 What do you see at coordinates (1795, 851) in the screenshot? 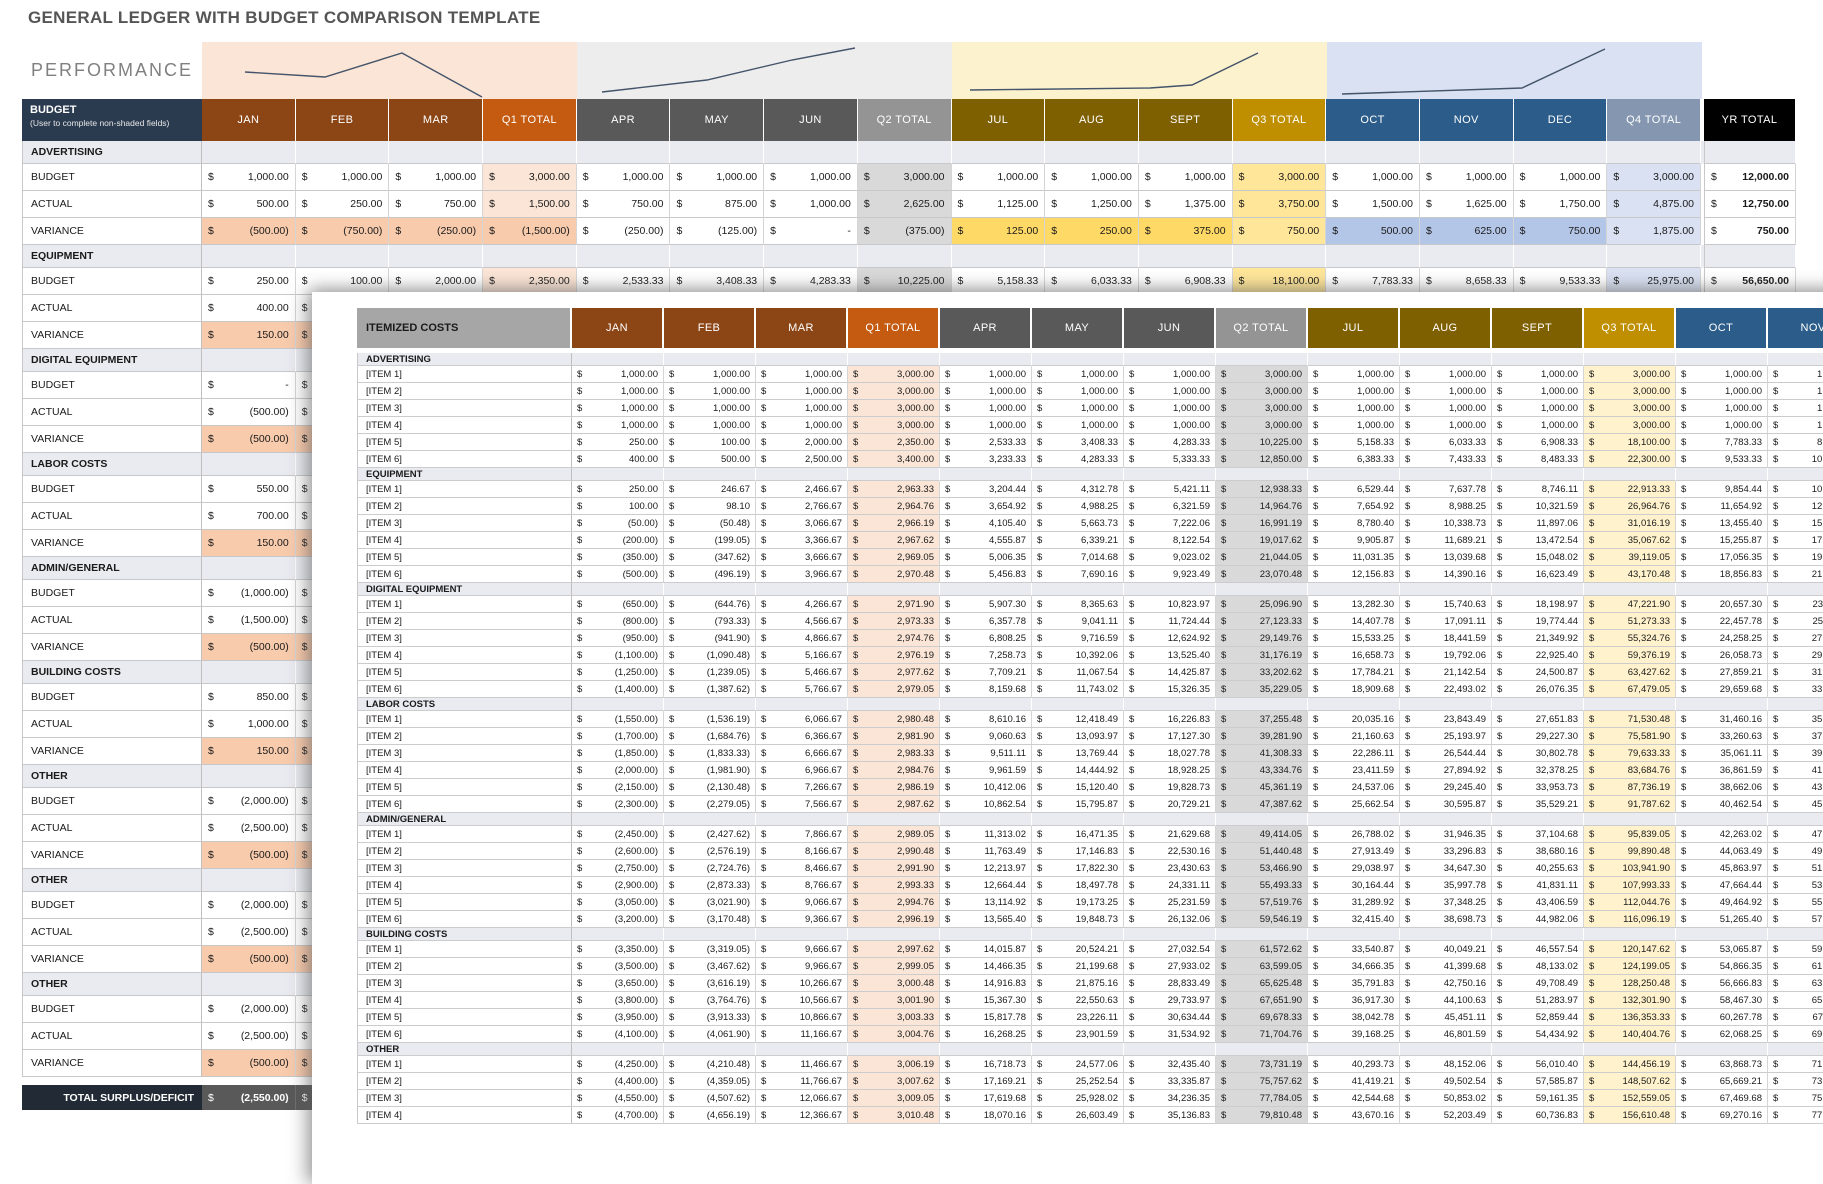
I see `value-cell: $49,446.83` at bounding box center [1795, 851].